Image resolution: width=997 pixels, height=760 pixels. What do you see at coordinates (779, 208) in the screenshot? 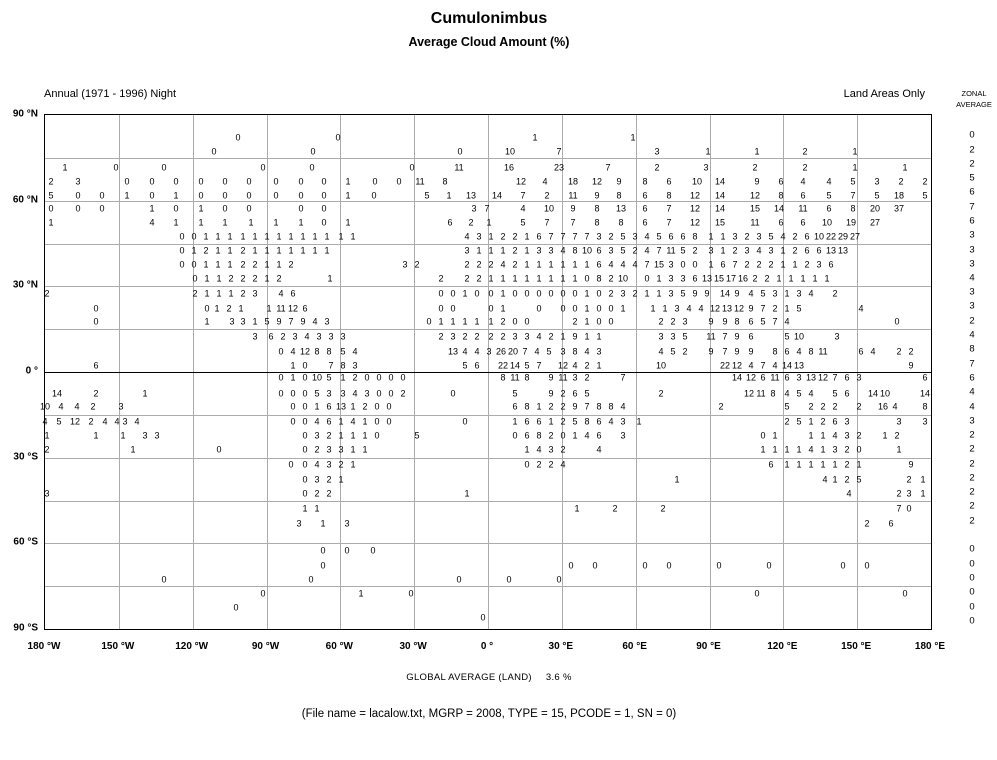
I see `cell-value: 14` at bounding box center [779, 208].